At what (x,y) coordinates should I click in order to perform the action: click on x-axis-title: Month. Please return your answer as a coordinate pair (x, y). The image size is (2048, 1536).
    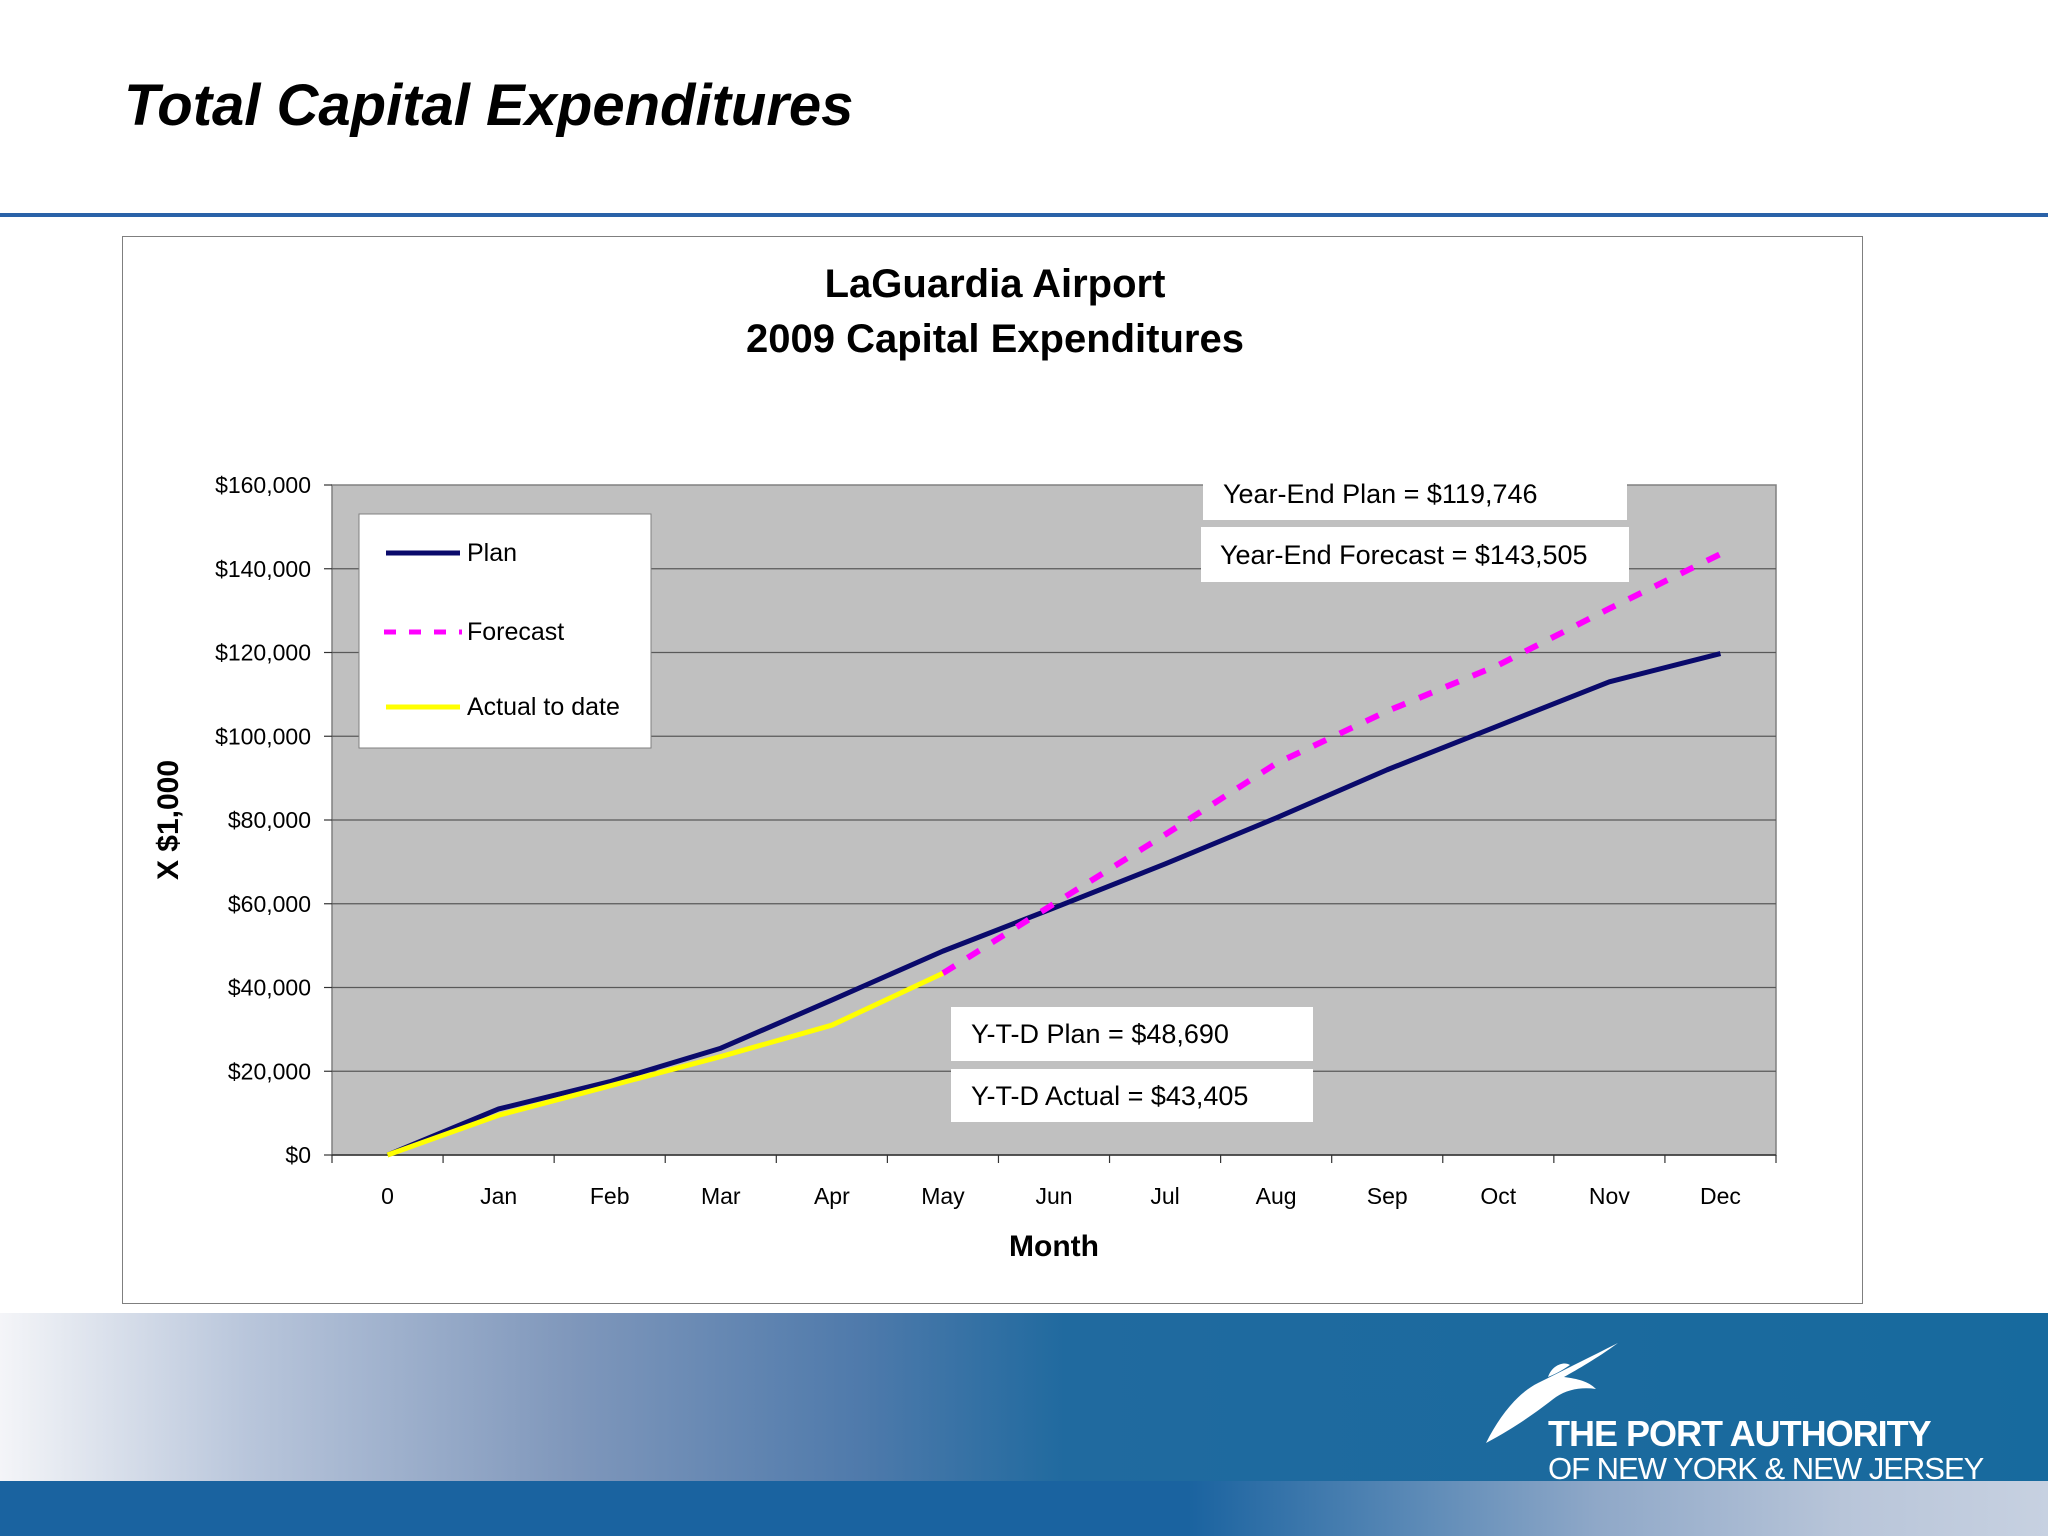
    Looking at the image, I should click on (1054, 1246).